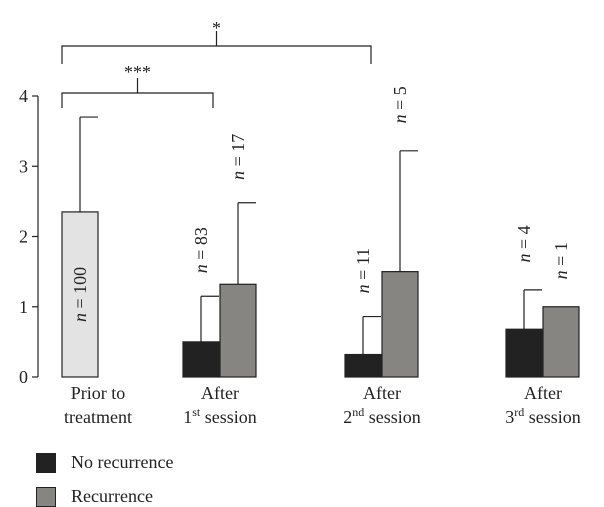 The image size is (604, 507). I want to click on n-label-value: = 100, so click(80, 290).